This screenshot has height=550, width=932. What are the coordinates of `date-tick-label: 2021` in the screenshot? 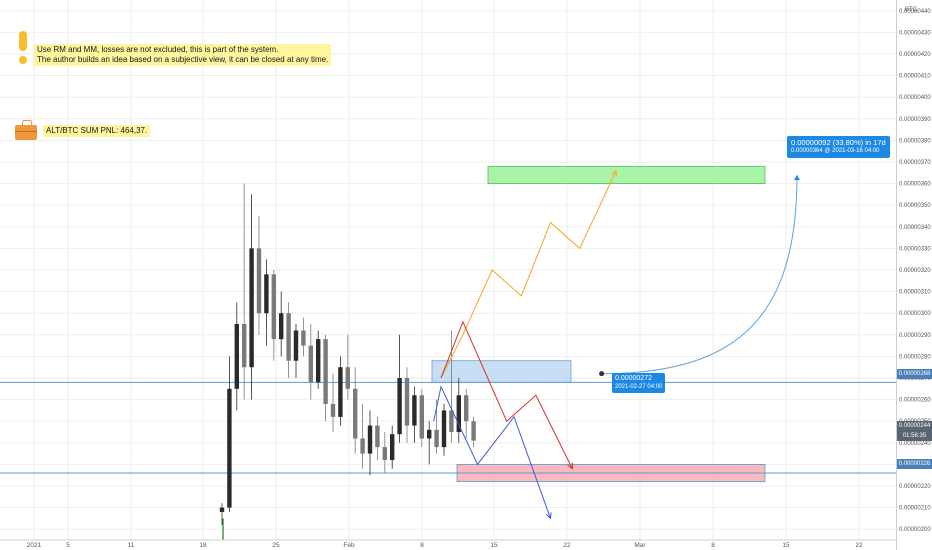 It's located at (34, 545).